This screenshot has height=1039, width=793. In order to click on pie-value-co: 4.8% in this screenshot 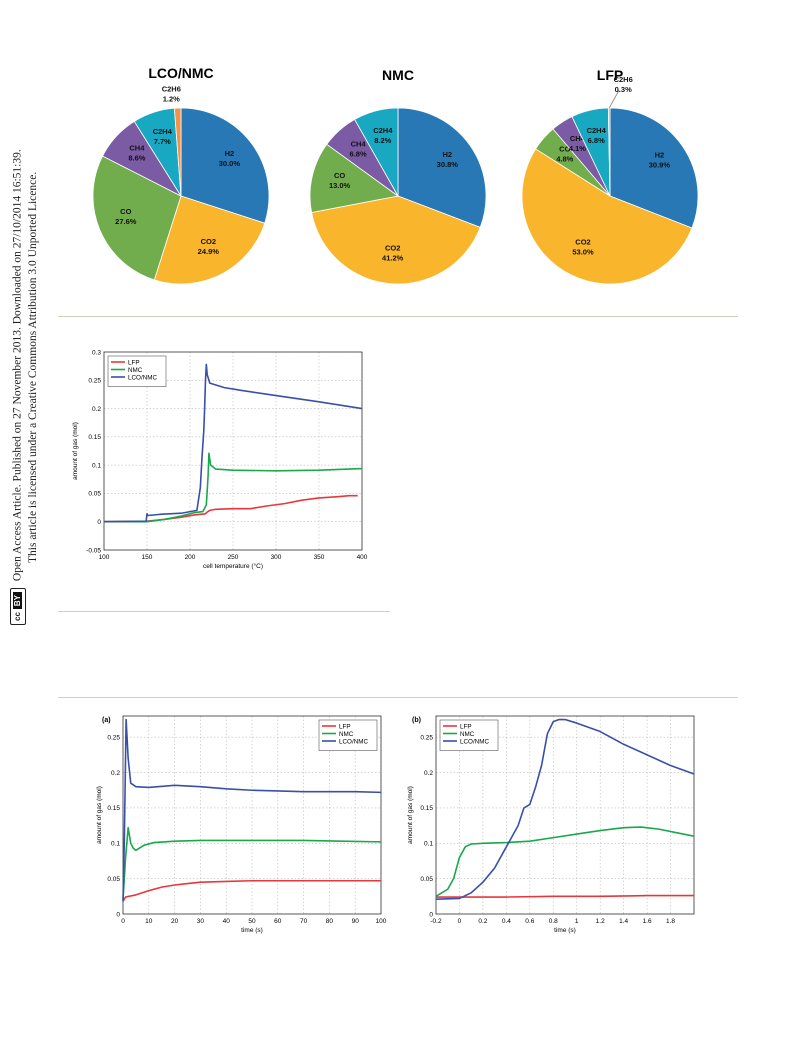, I will do `click(564, 159)`.